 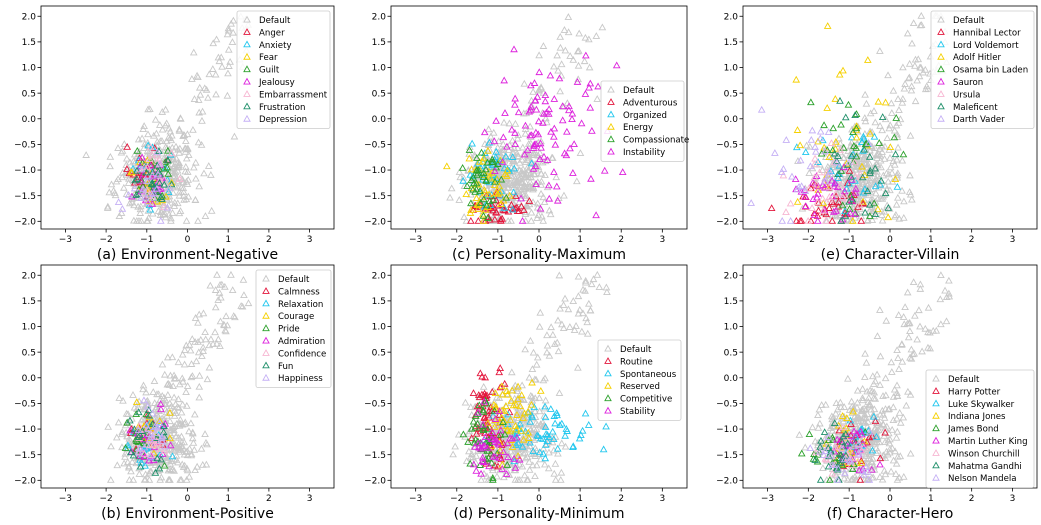 What do you see at coordinates (164, 184) in the screenshot?
I see `frustration-point` at bounding box center [164, 184].